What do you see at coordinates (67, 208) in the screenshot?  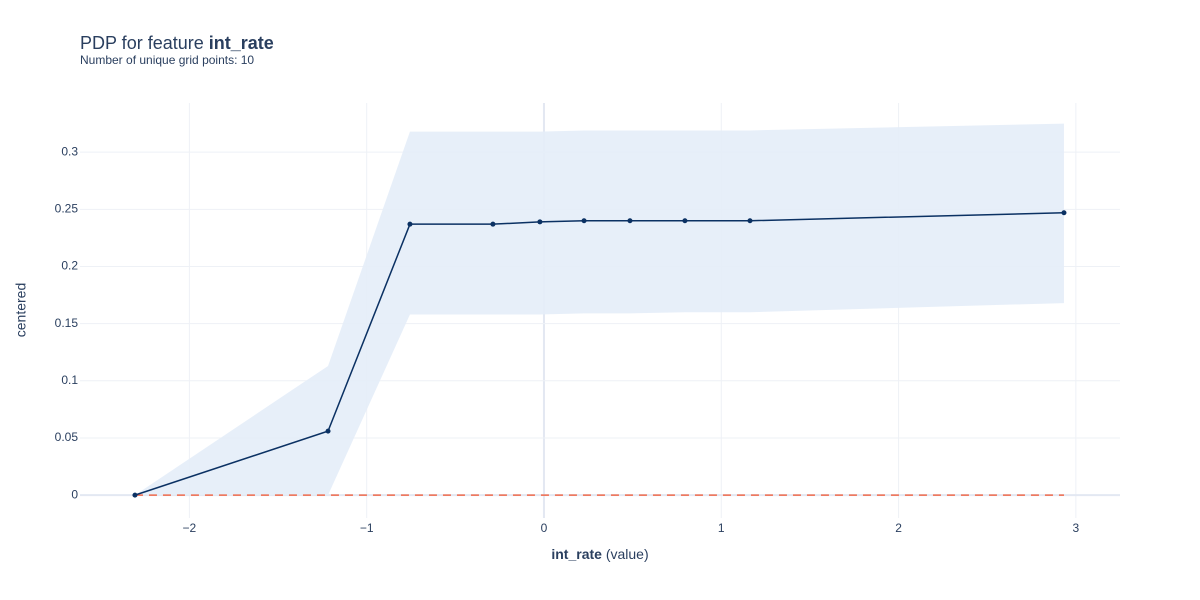 I see `y-tick-label: 0.25` at bounding box center [67, 208].